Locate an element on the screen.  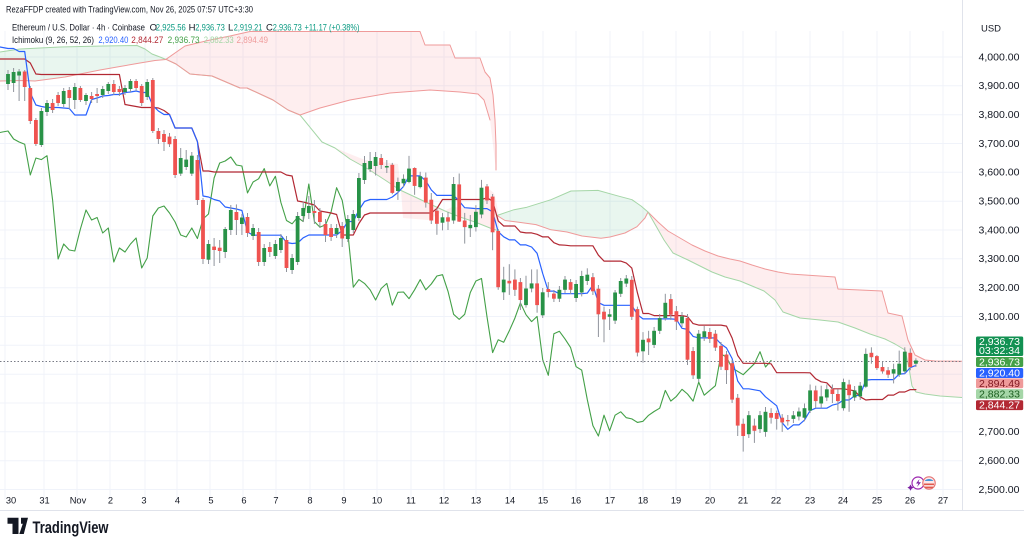
svg-text: 14 is located at coordinates (510, 501).